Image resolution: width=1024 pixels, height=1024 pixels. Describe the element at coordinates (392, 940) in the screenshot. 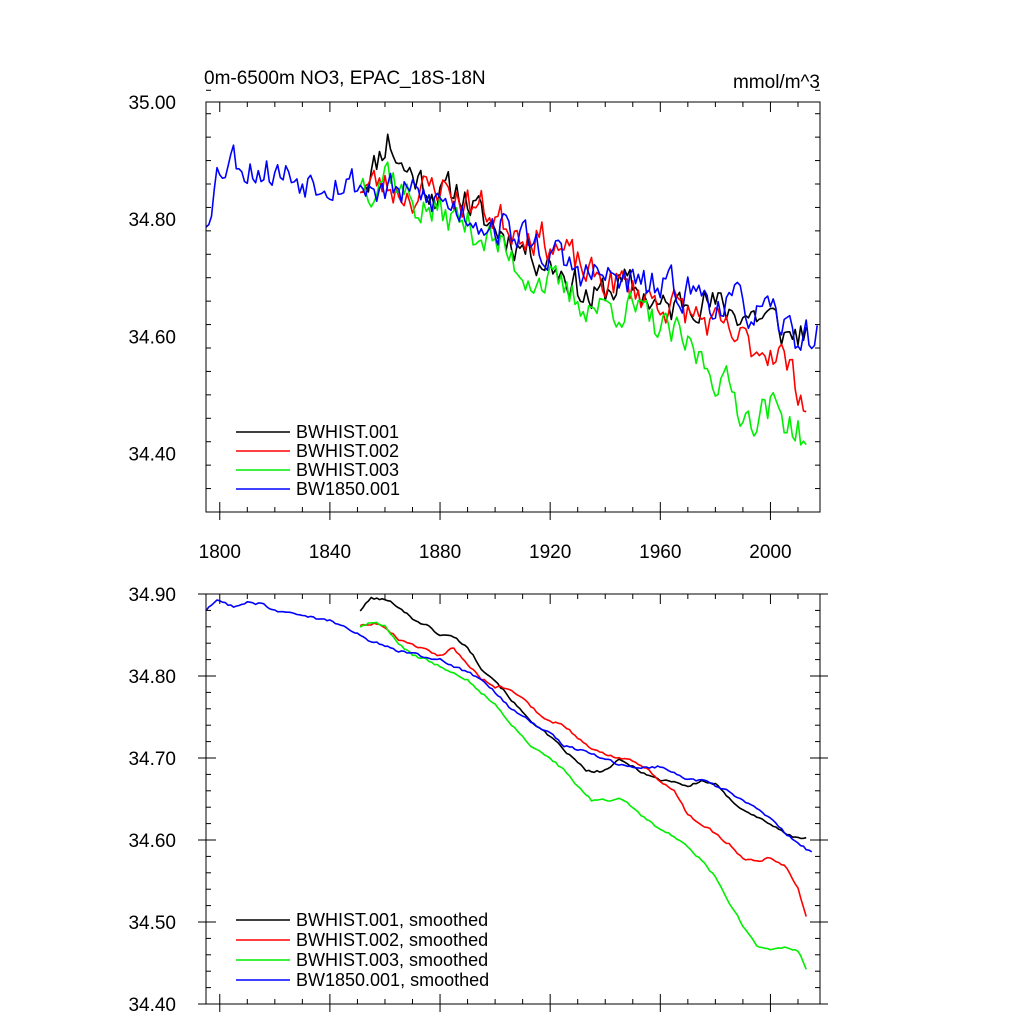

I see `legend-label: BWHIST.002, smoothed` at that location.